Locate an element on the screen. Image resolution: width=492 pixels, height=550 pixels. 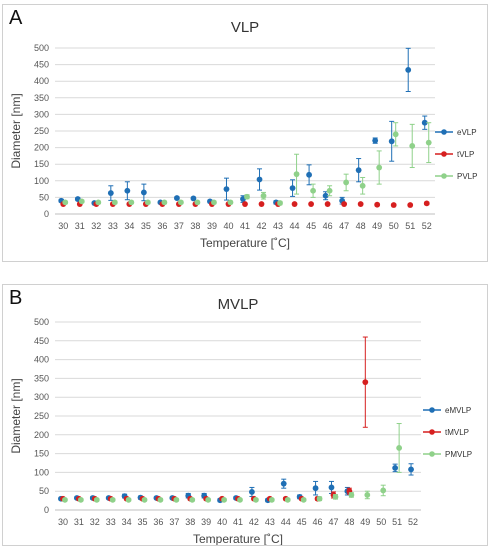
panel-label-b: B is located at coordinates (16, 298).